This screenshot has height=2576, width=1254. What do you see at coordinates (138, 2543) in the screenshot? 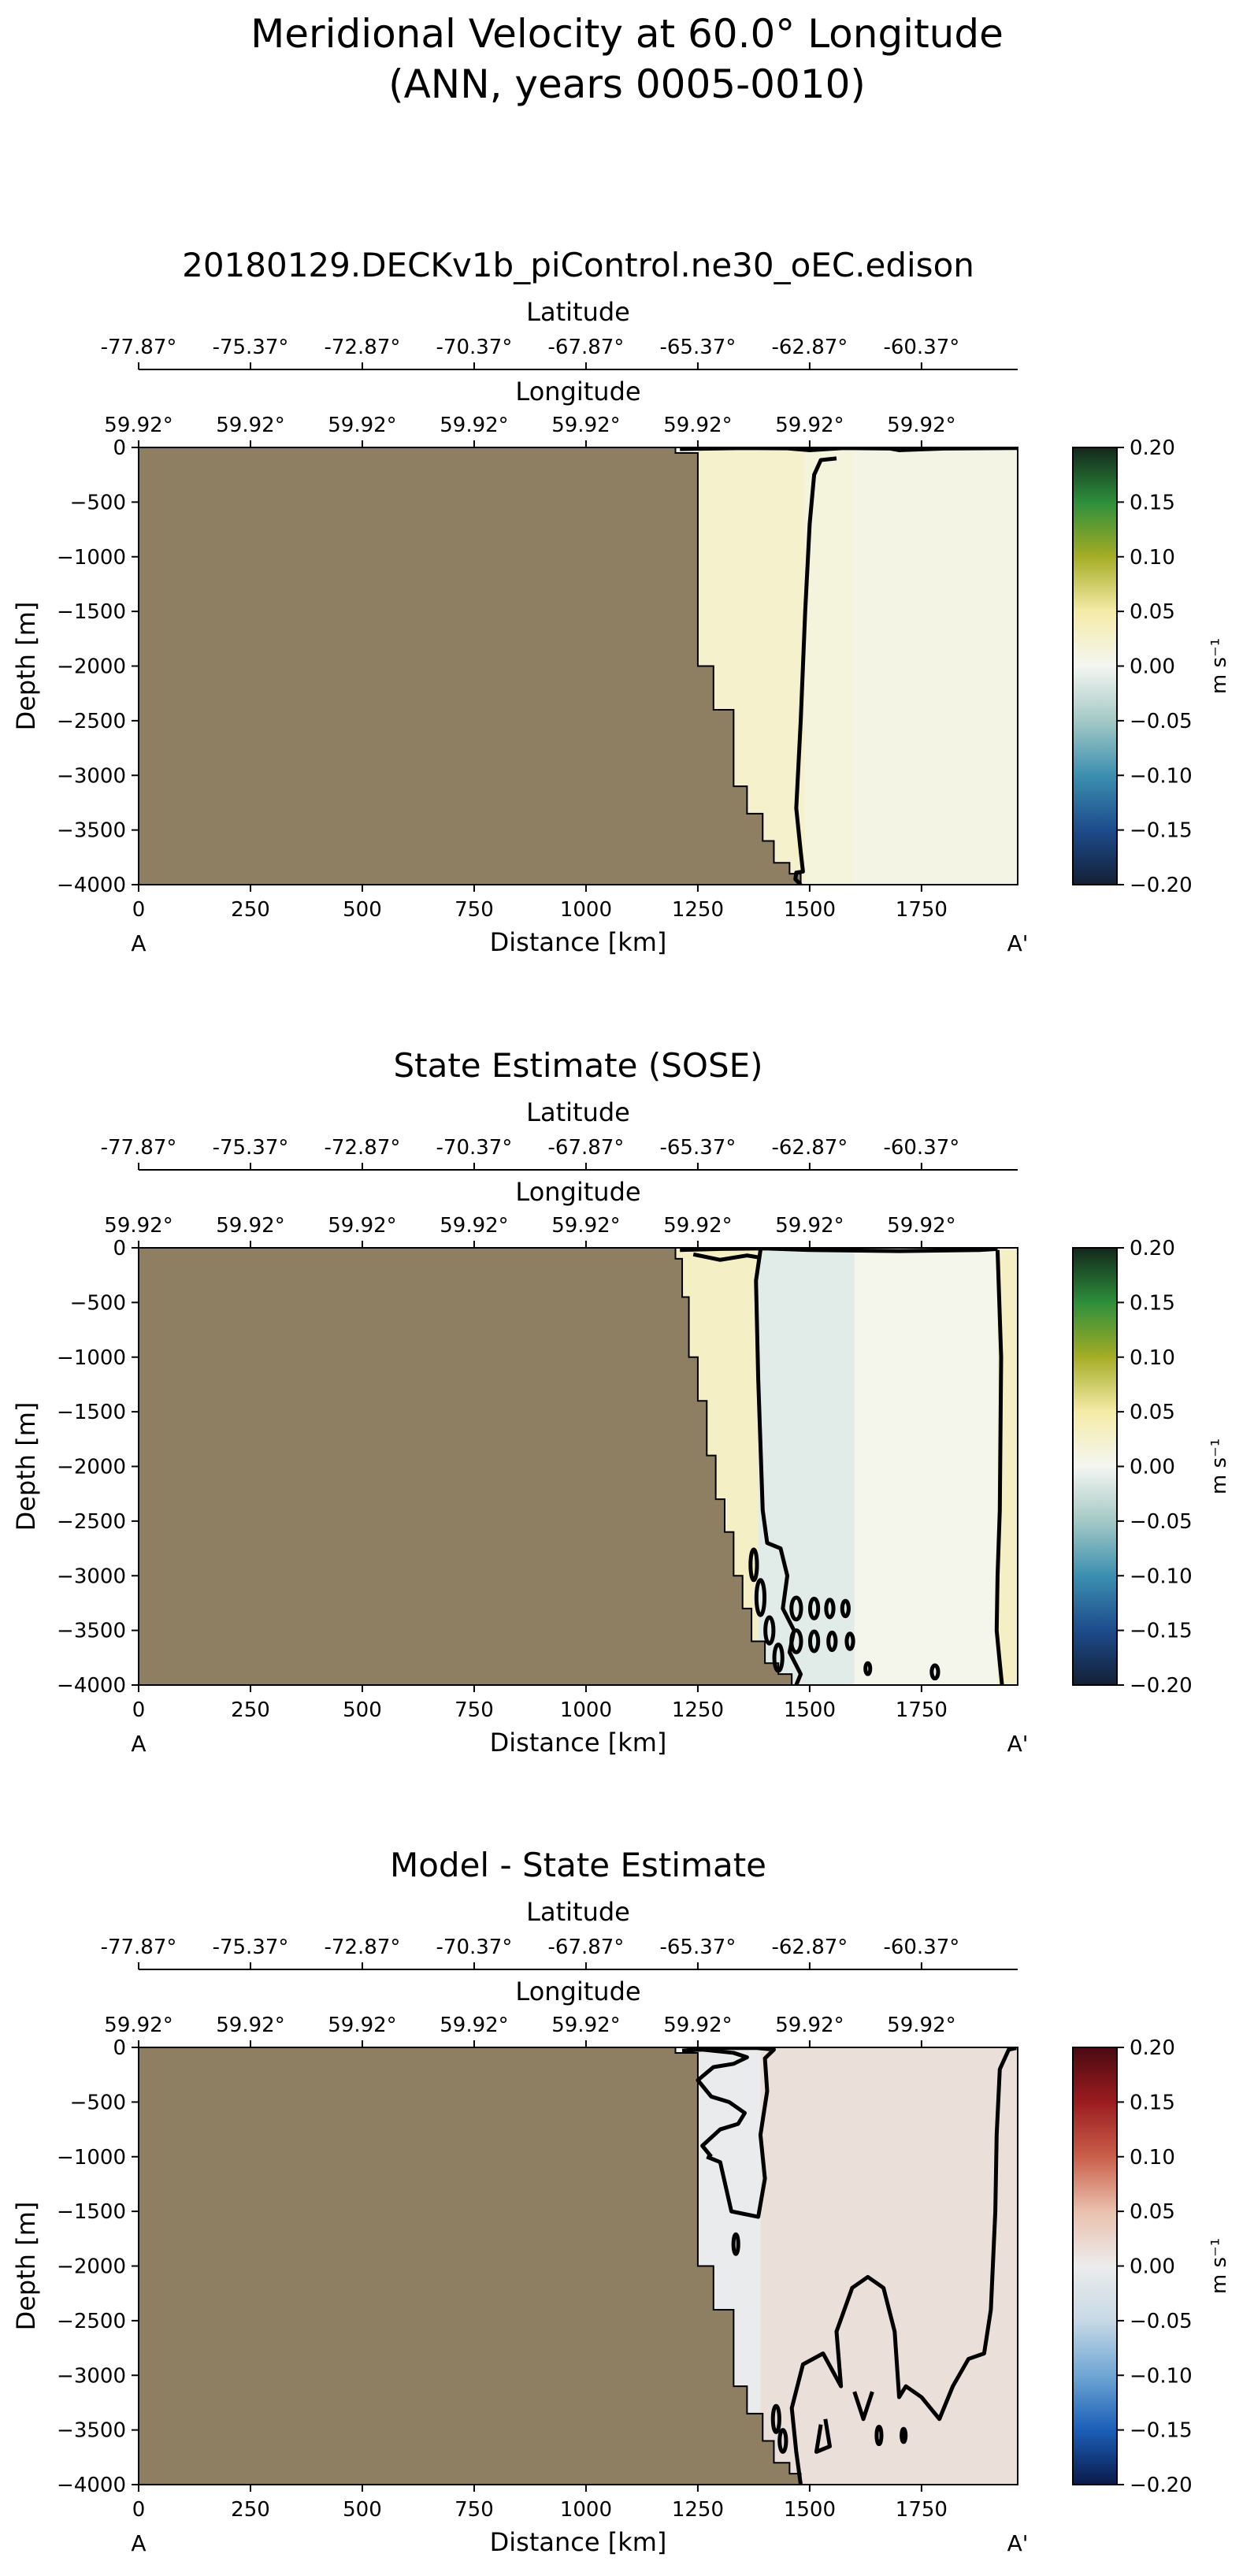
I see `endpoint-start-label: A` at bounding box center [138, 2543].